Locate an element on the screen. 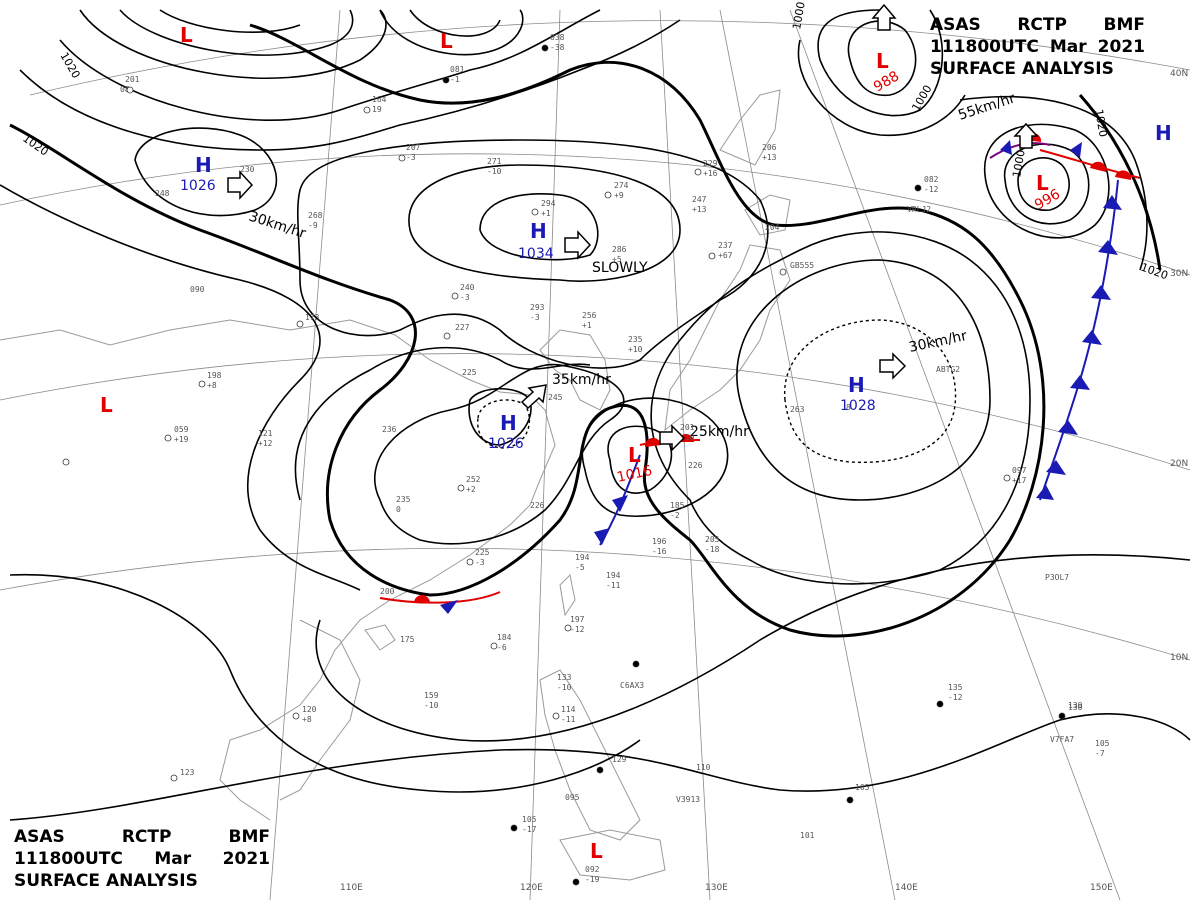 The height and width of the screenshot is (920, 1200). coast-hokkaido is located at coordinates (767, 215).